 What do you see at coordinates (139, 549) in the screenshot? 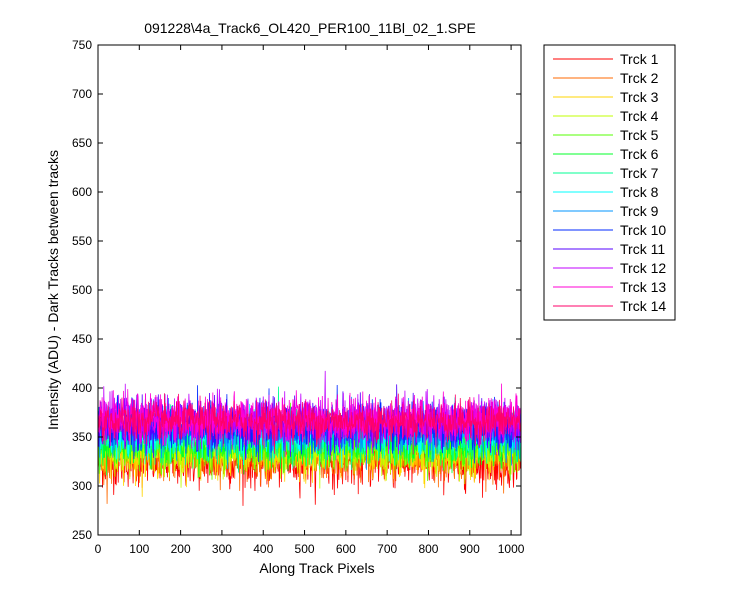
I see `x-tick-label: 100` at bounding box center [139, 549].